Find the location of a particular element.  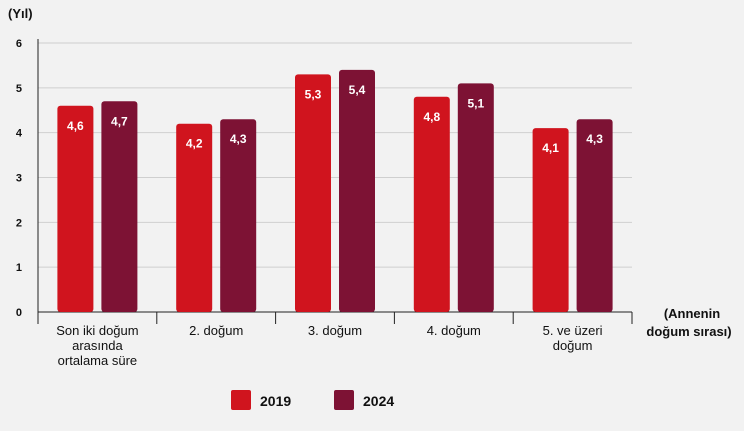

legend-label: 2019 is located at coordinates (275, 401).